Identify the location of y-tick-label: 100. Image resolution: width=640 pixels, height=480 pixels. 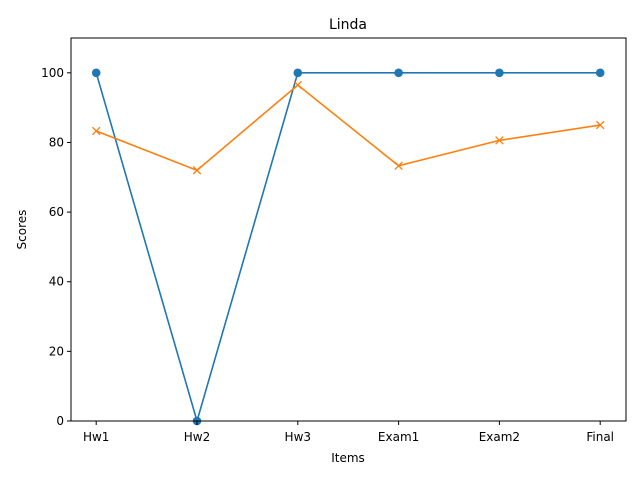
(52, 73).